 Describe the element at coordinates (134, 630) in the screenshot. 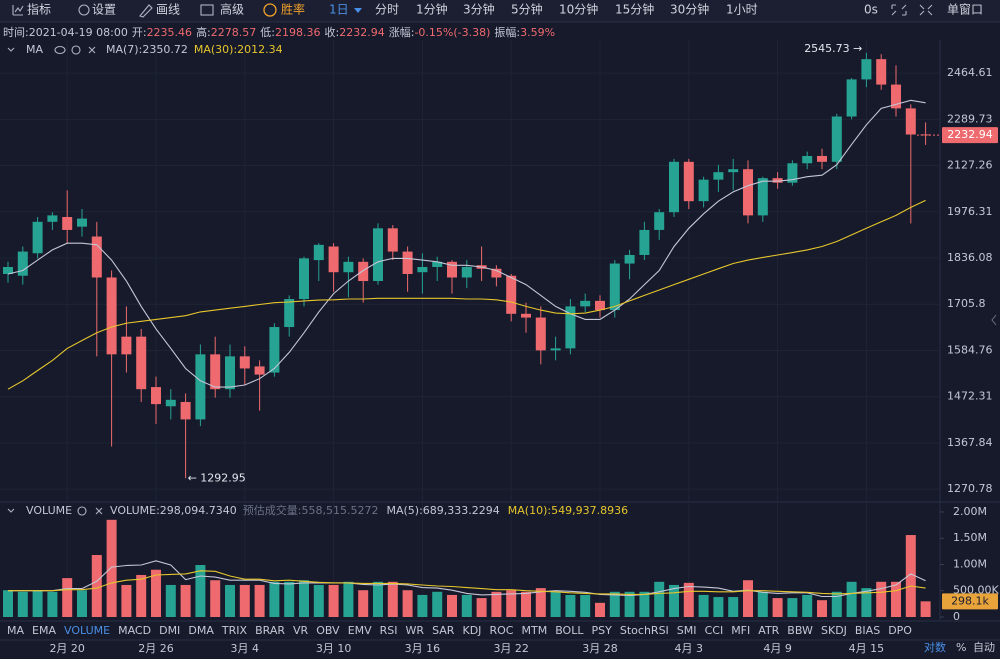

I see `indicator-tab: MACD` at that location.